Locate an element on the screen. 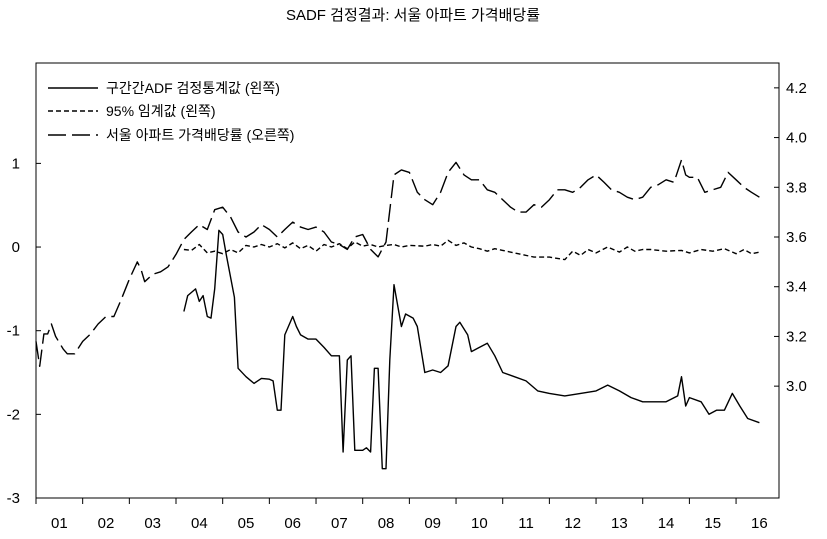 The height and width of the screenshot is (539, 827). left-tick-label: 1 is located at coordinates (16, 163).